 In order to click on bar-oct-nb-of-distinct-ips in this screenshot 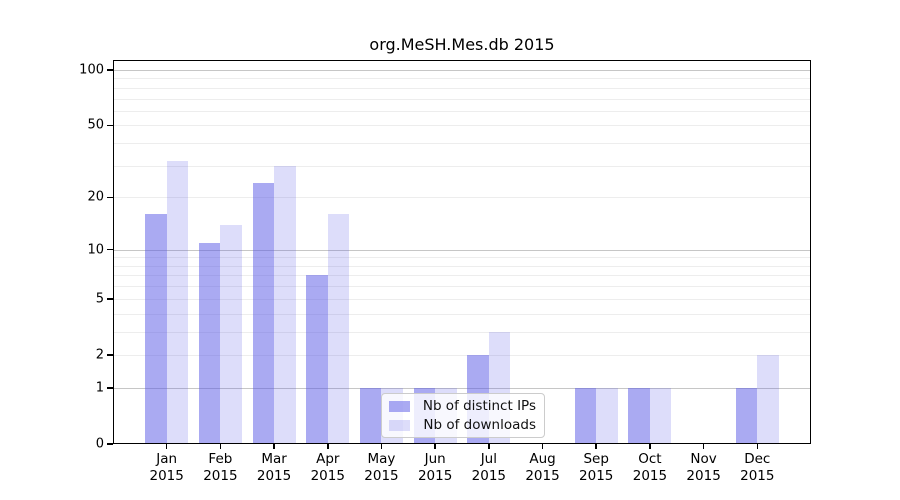, I will do `click(639, 415)`.